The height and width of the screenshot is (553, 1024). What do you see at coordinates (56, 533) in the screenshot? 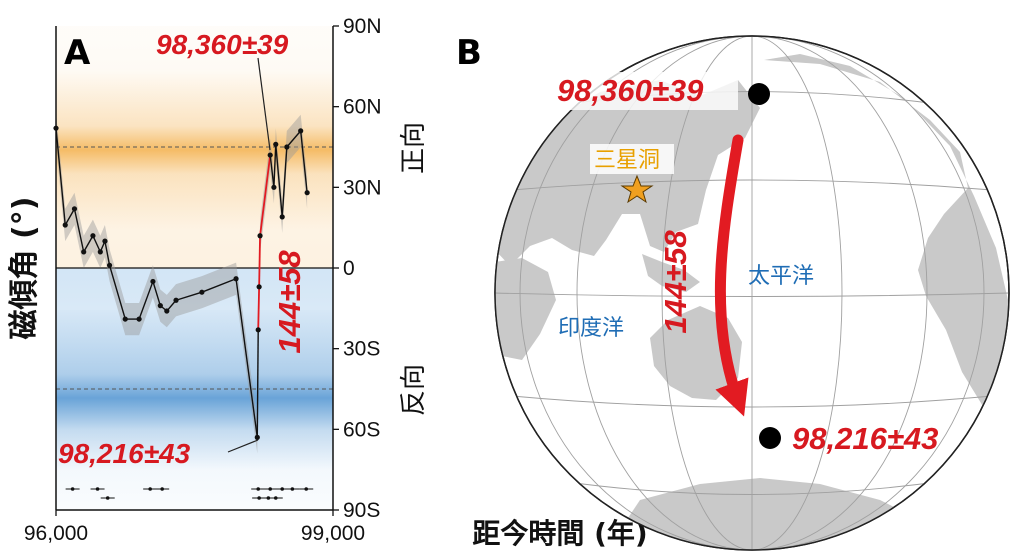
I see `x-tick-label: 96,000` at bounding box center [56, 533].